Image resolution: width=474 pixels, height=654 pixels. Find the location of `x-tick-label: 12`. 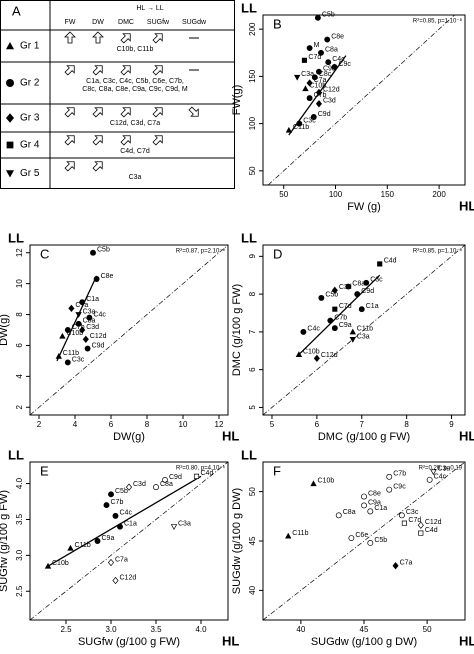

x-tick-label: 12 is located at coordinates (219, 424).